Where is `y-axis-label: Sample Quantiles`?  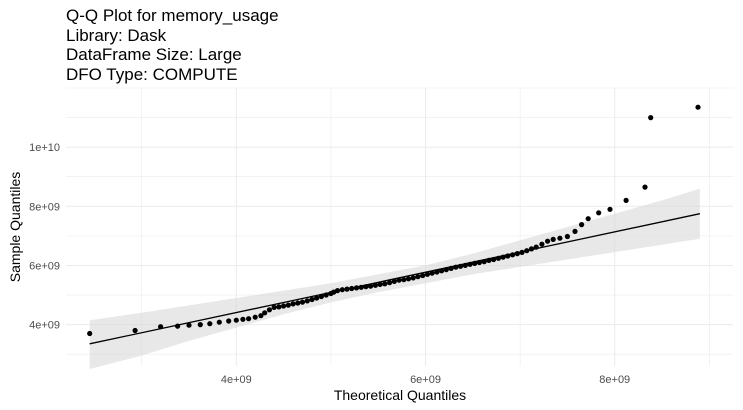
y-axis-label: Sample Quantiles is located at coordinates (15, 227).